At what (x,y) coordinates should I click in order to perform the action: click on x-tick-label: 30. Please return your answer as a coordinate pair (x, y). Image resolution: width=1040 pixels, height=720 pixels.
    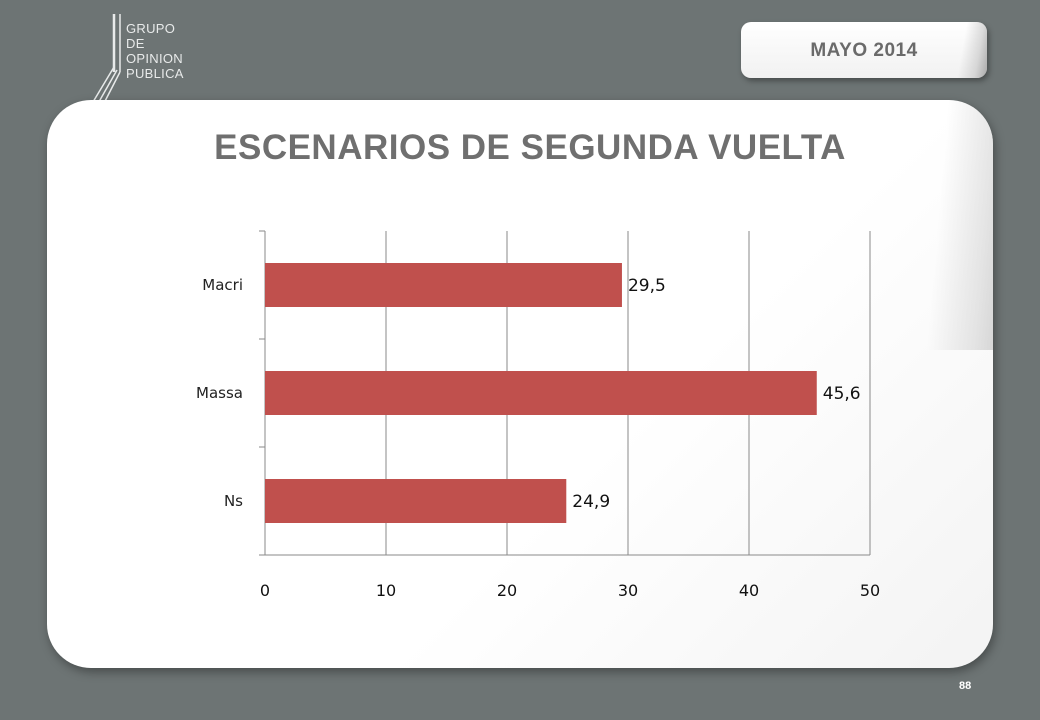
    Looking at the image, I should click on (628, 590).